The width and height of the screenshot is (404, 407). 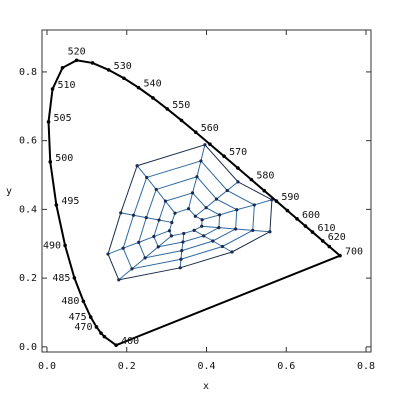 I want to click on x-tick-label: 0.4, so click(x=206, y=366).